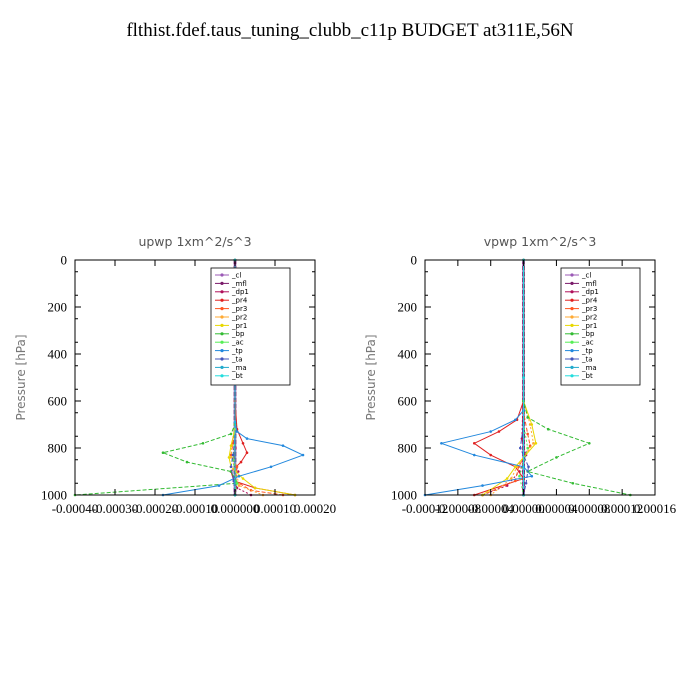 The height and width of the screenshot is (700, 700). I want to click on x-tick-label: 0.00016, so click(655, 508).